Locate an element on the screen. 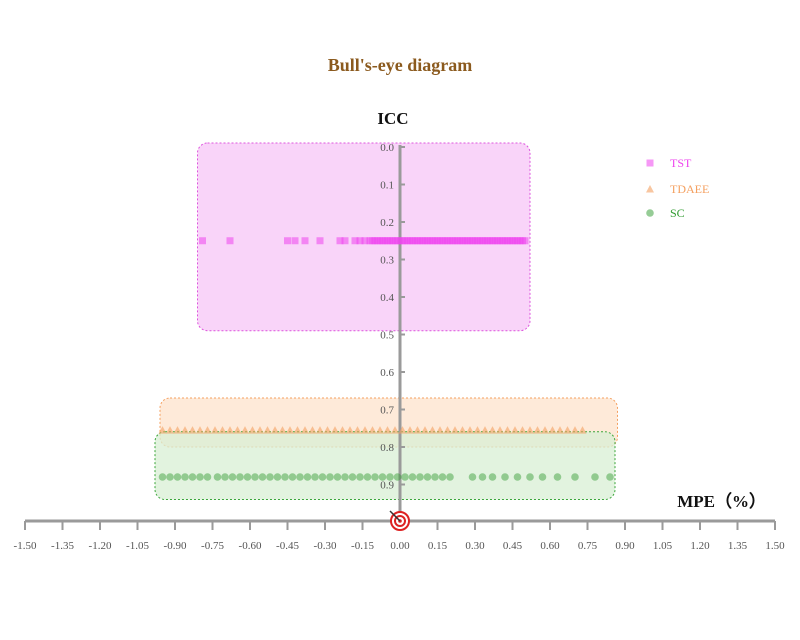 The width and height of the screenshot is (800, 640). x-tick-label: -1.50 is located at coordinates (25, 546).